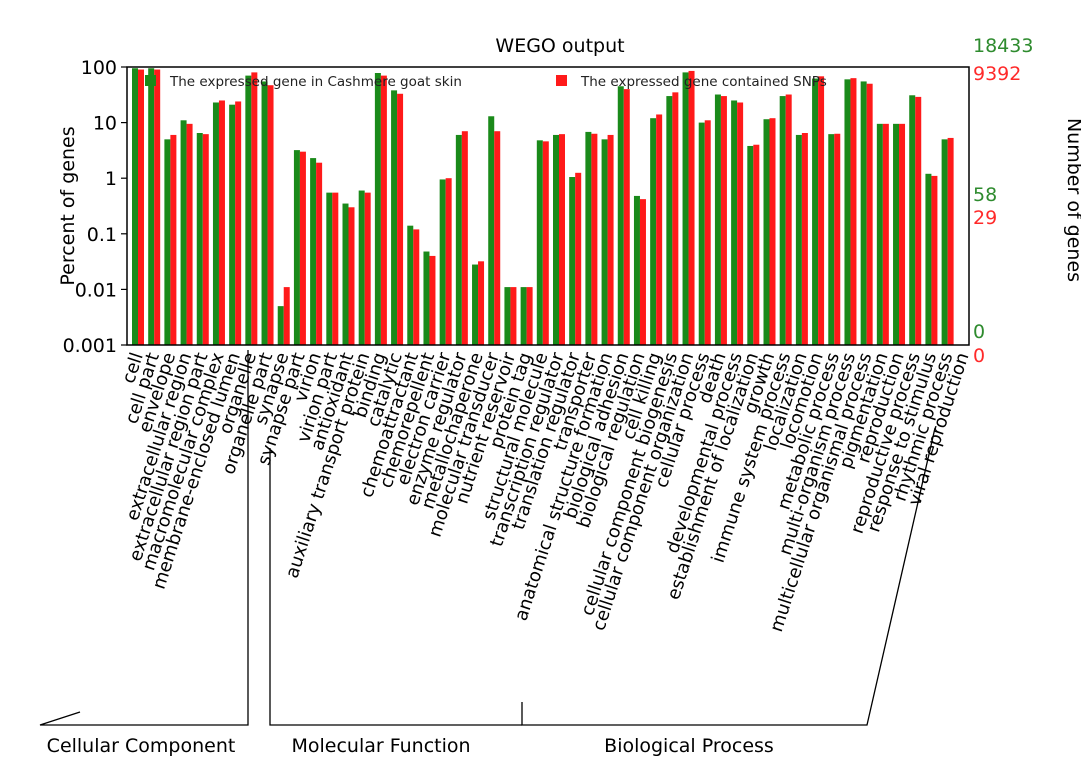 Image resolution: width=1081 pixels, height=772 pixels. What do you see at coordinates (141, 746) in the screenshot?
I see `group-label: Cellular Component` at bounding box center [141, 746].